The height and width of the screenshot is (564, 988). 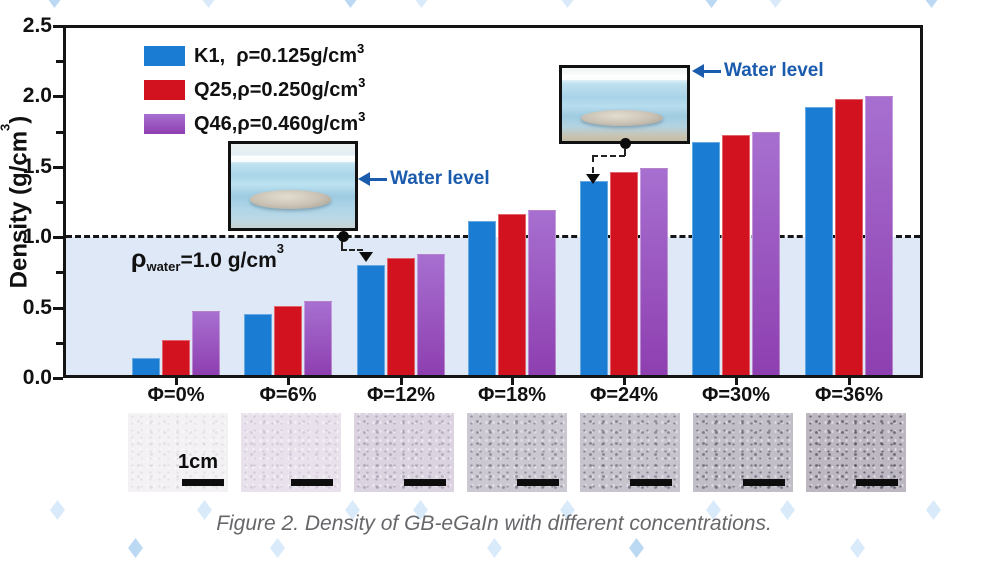 I want to click on water-density-label: ρwater=1.0 g/cm3, so click(x=207, y=257).